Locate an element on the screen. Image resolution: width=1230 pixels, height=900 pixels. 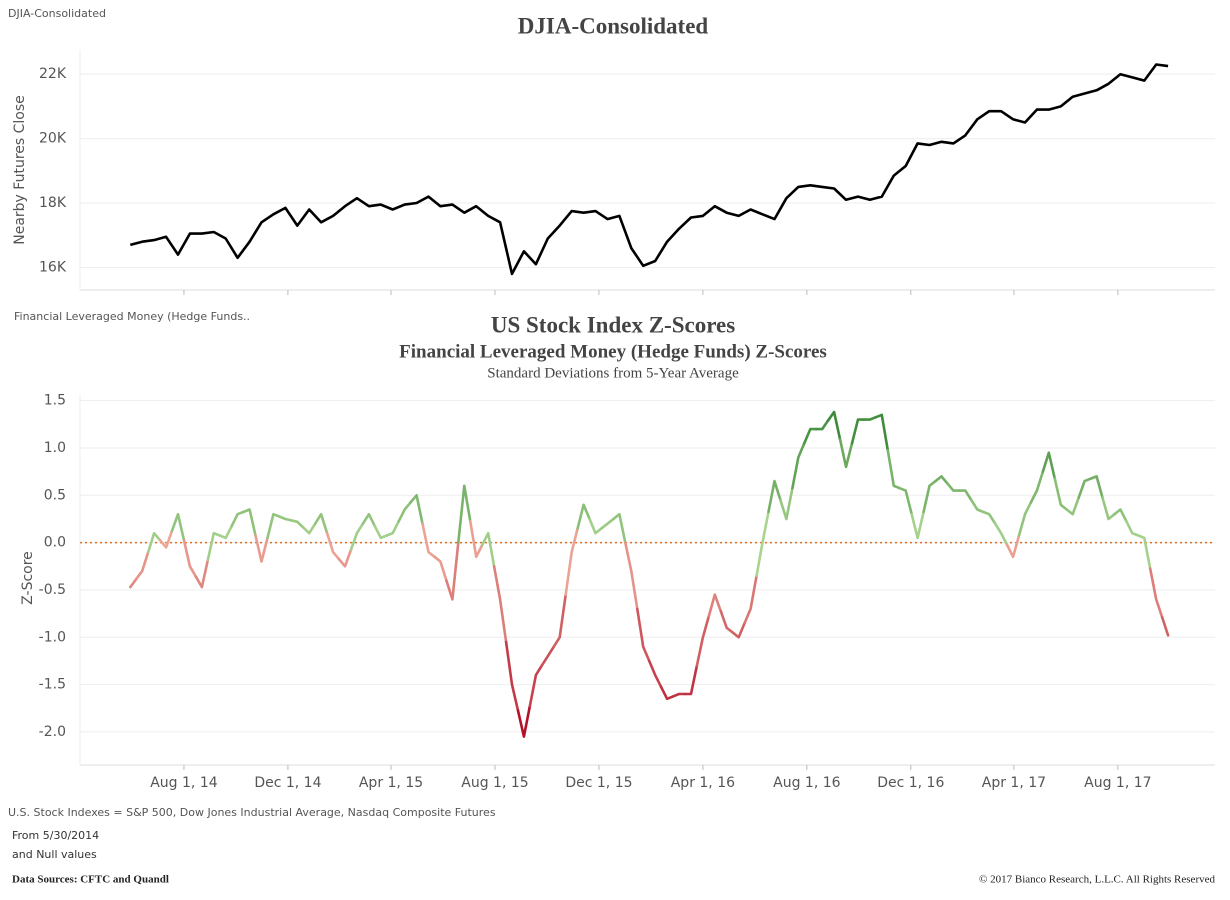
y-axis-label: Nearby Futures Close is located at coordinates (20, 170).